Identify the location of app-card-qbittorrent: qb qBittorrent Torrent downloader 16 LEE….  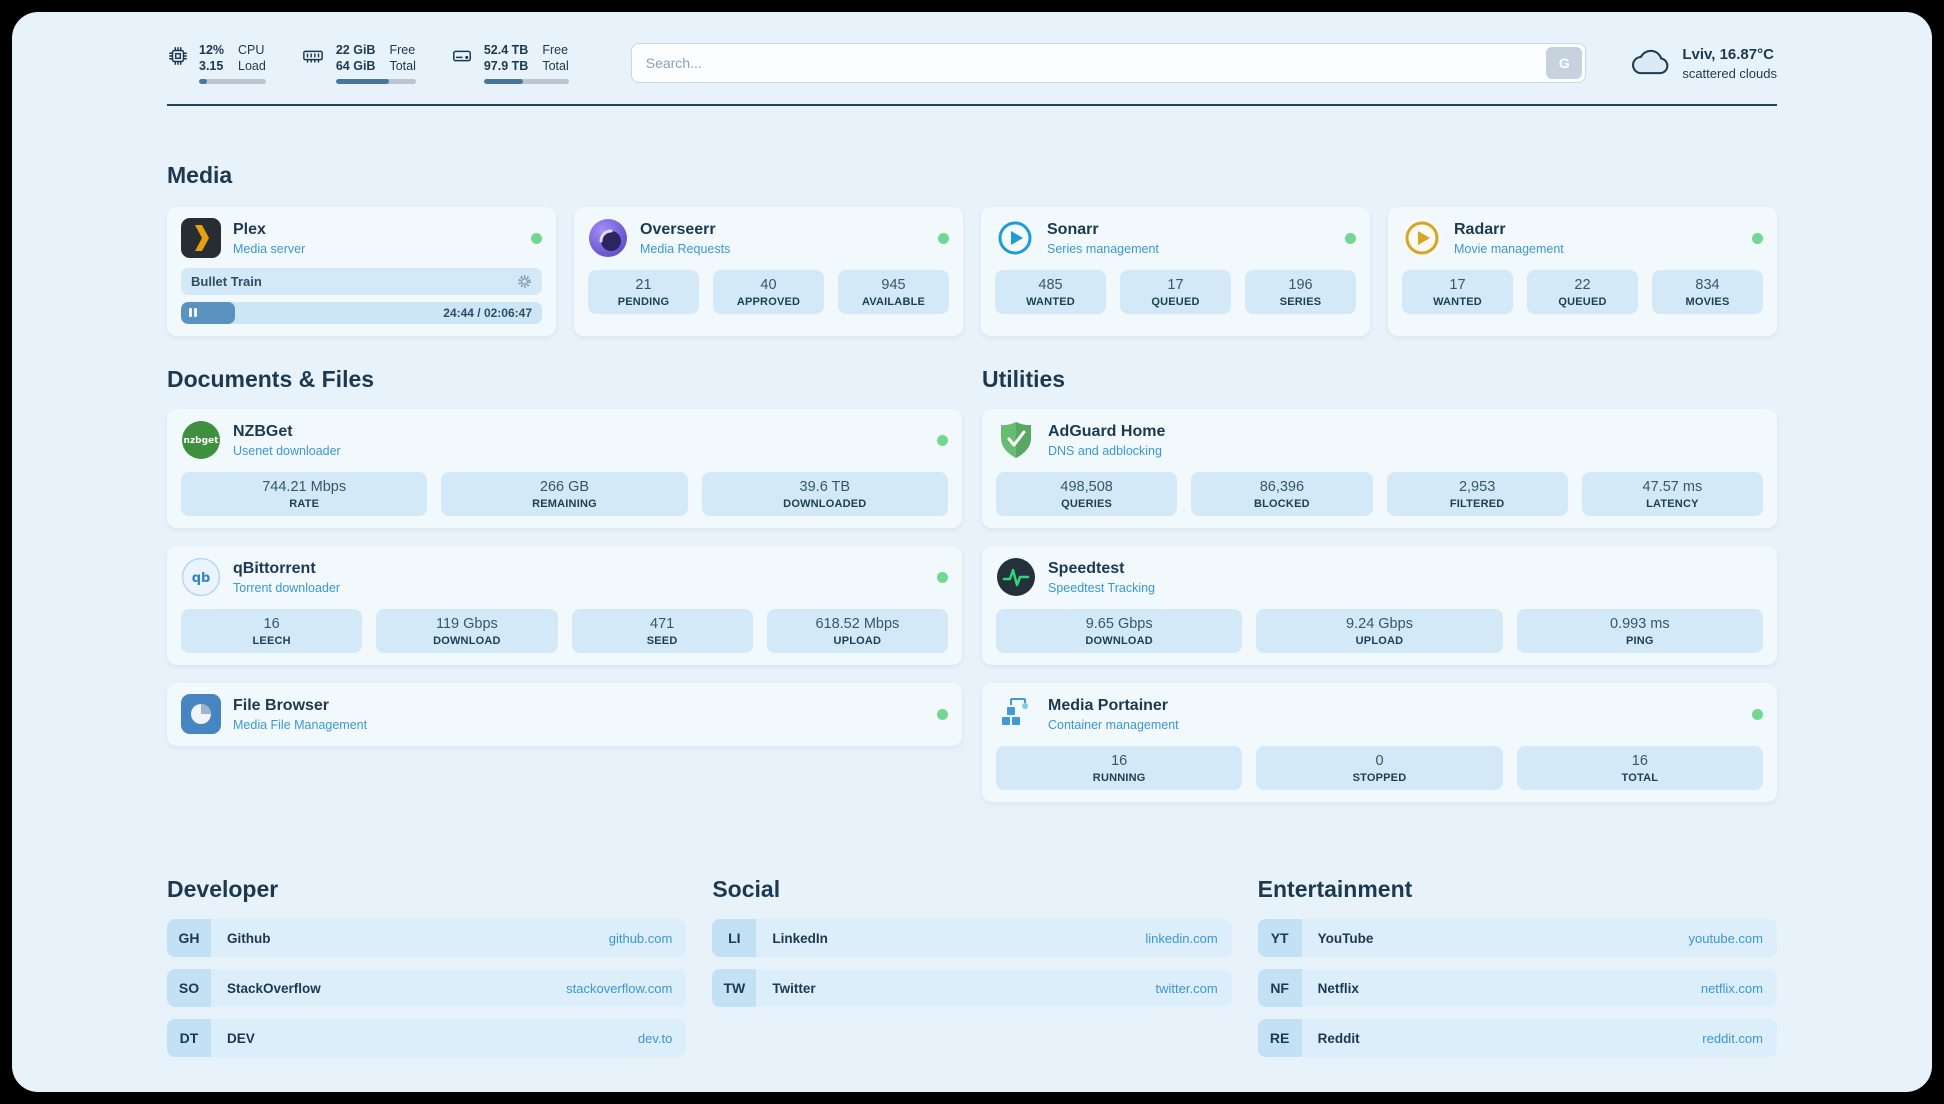
(564, 605).